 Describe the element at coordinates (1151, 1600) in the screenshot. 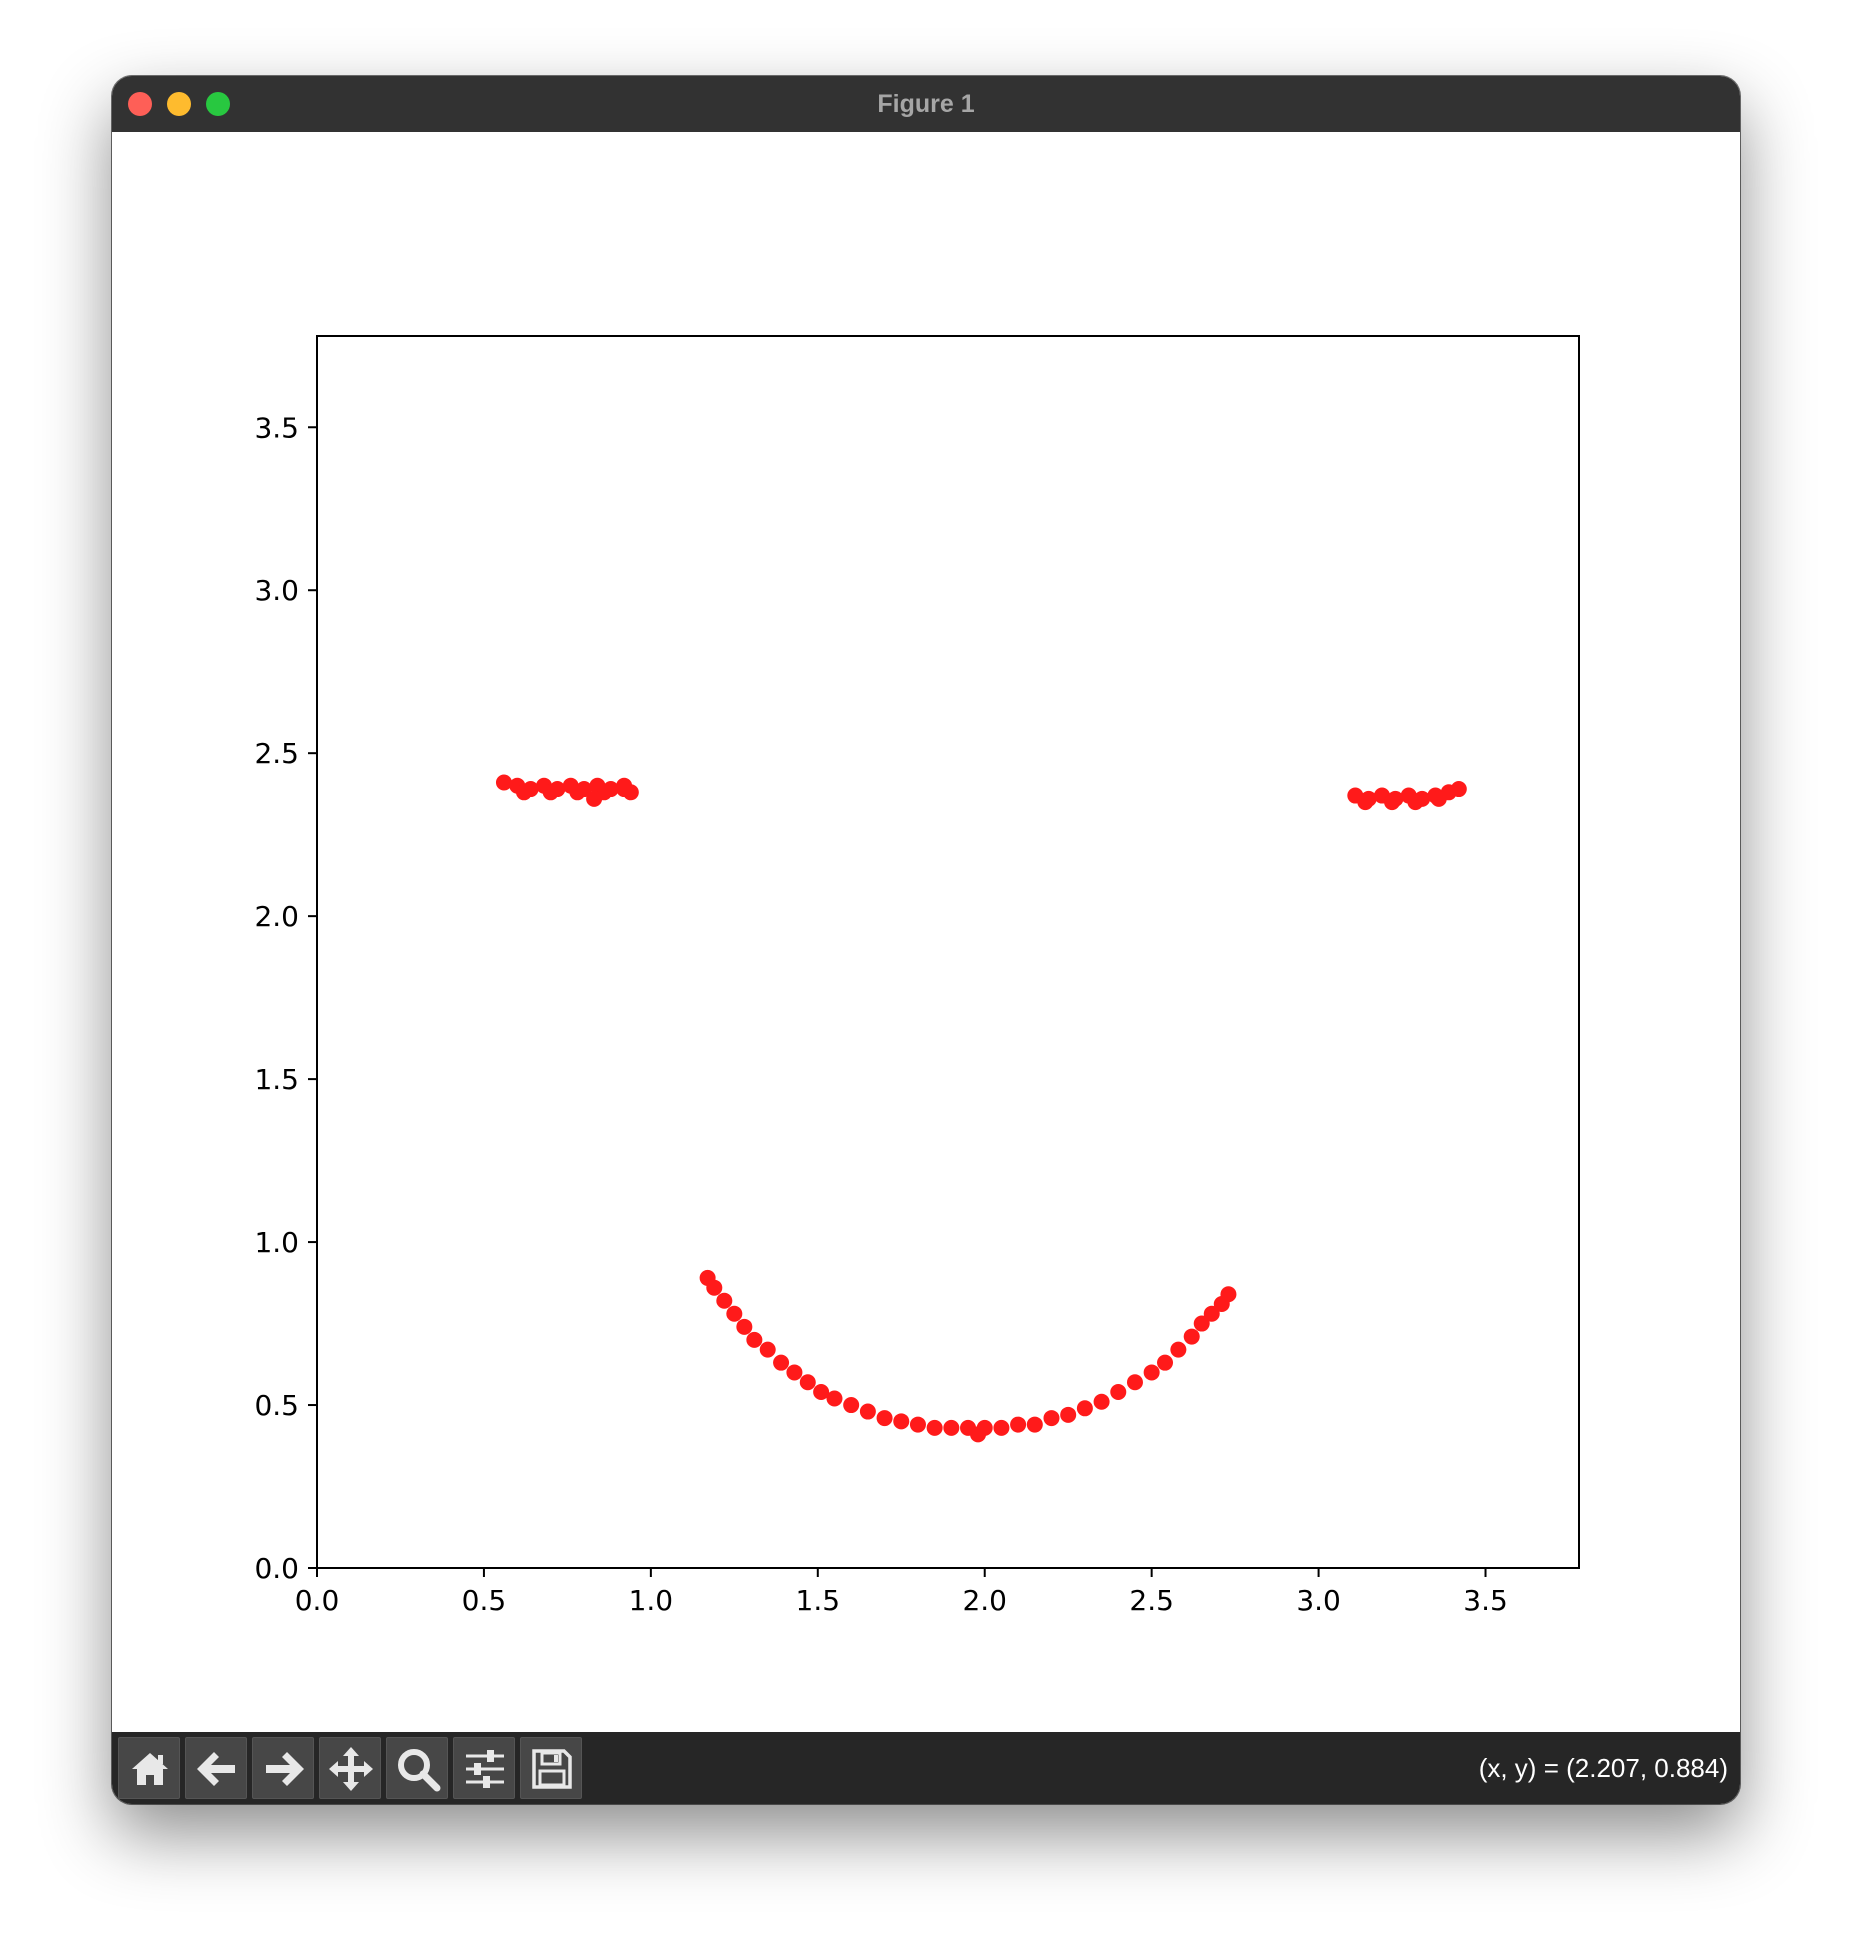

I see `x-tick-label: 2.5` at that location.